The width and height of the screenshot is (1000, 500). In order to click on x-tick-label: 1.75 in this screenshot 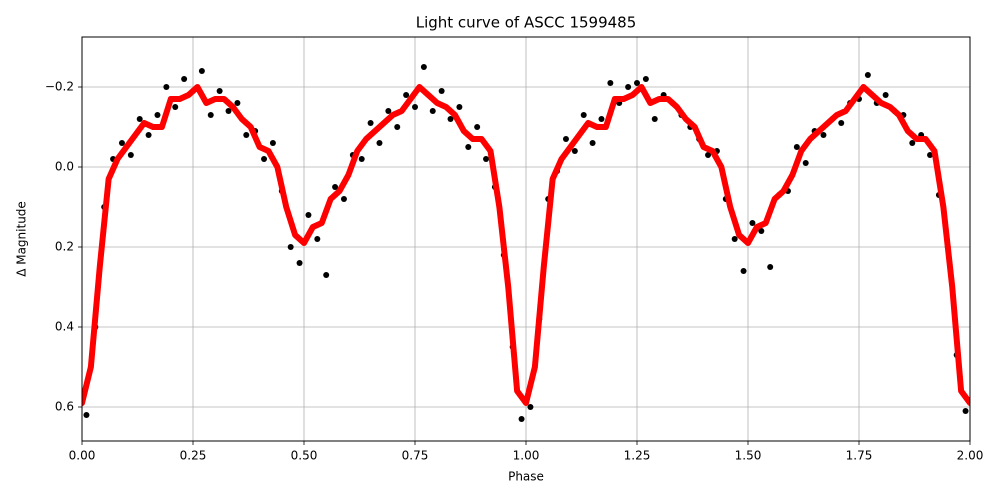, I will do `click(859, 456)`.